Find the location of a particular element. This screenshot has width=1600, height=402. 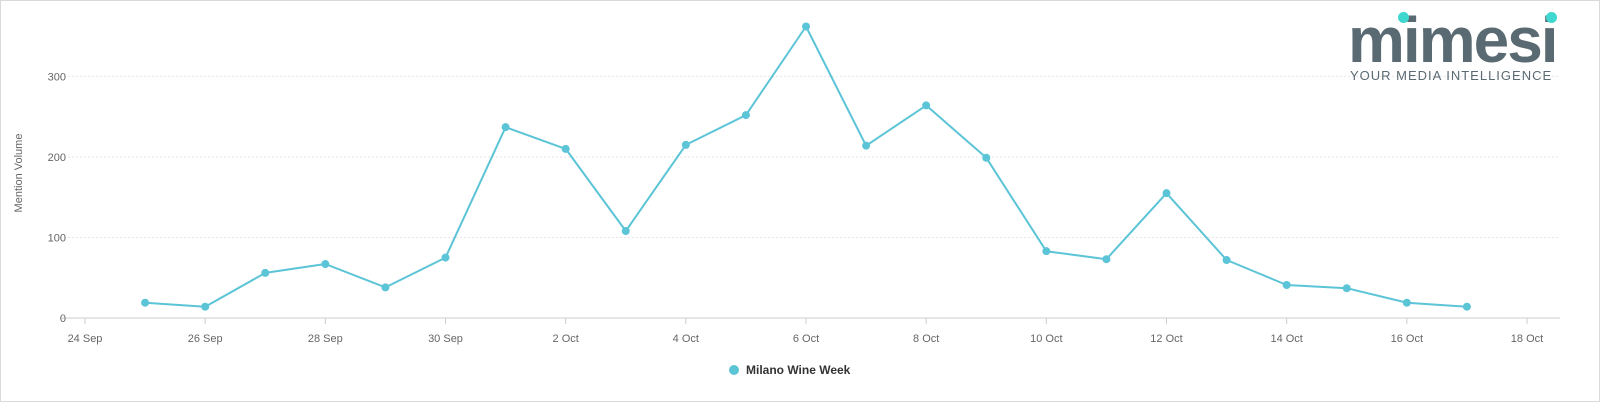

x-tick-label: 10 Oct is located at coordinates (1046, 339).